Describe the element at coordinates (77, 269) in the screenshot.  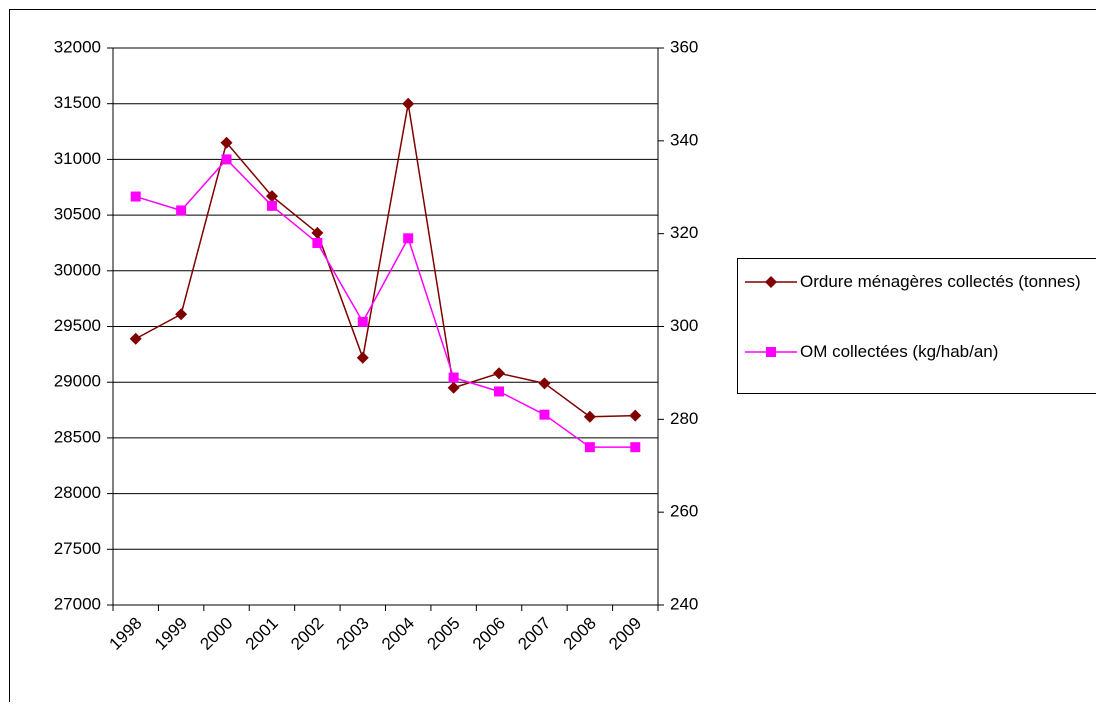
I see `y-tick-label: 30000` at that location.